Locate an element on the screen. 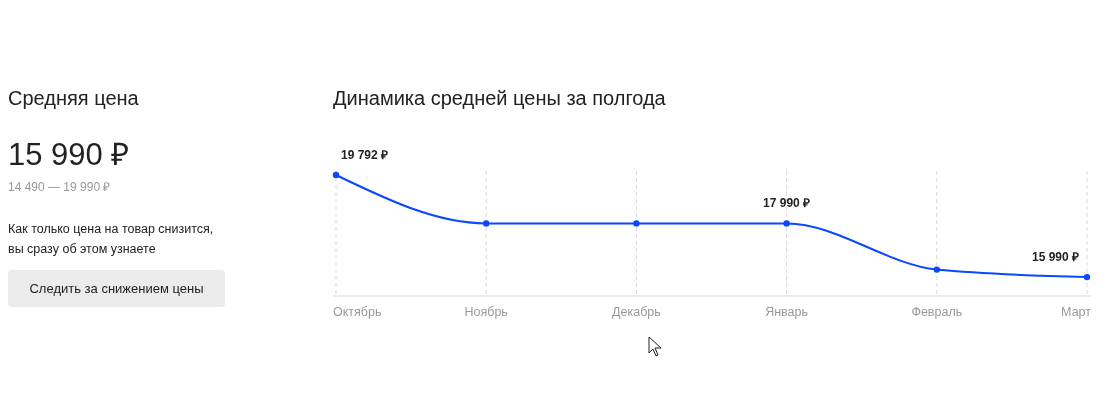 Image resolution: width=1097 pixels, height=415 pixels. x-tick-label: Февраль is located at coordinates (937, 312).